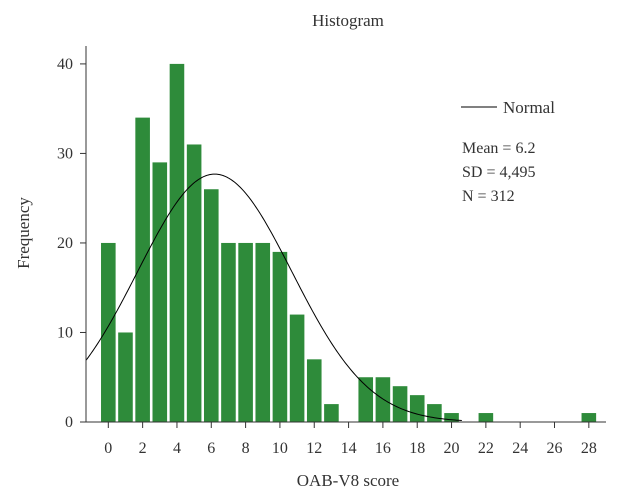 The height and width of the screenshot is (492, 619). What do you see at coordinates (177, 448) in the screenshot?
I see `x-tick-label-4: 4` at bounding box center [177, 448].